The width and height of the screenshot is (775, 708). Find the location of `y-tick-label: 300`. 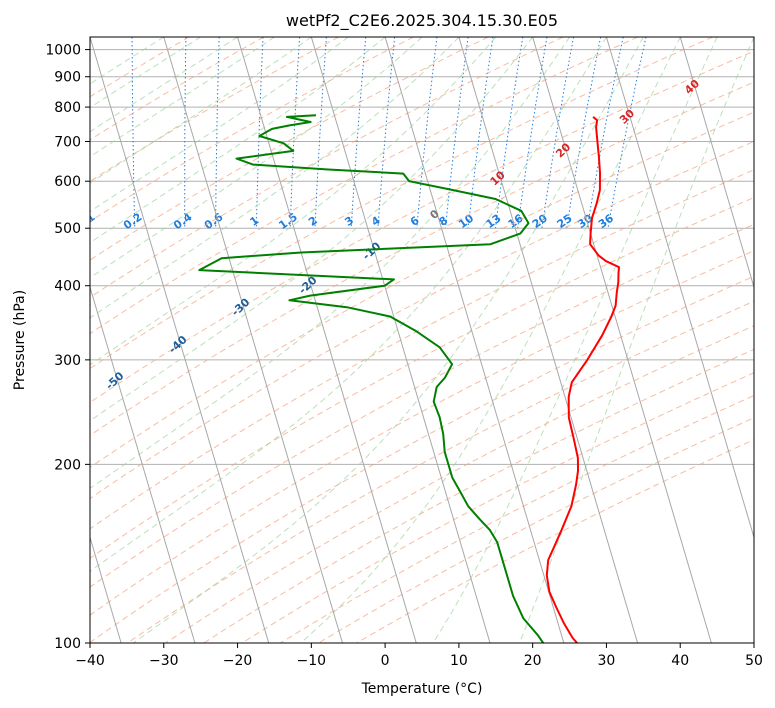

y-tick-label: 300 is located at coordinates (67, 361).